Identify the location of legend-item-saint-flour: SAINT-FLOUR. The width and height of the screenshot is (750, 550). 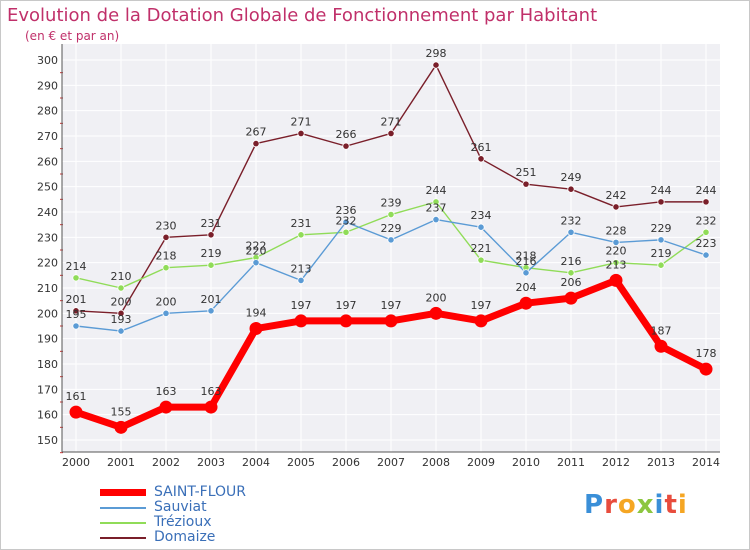
(173, 492).